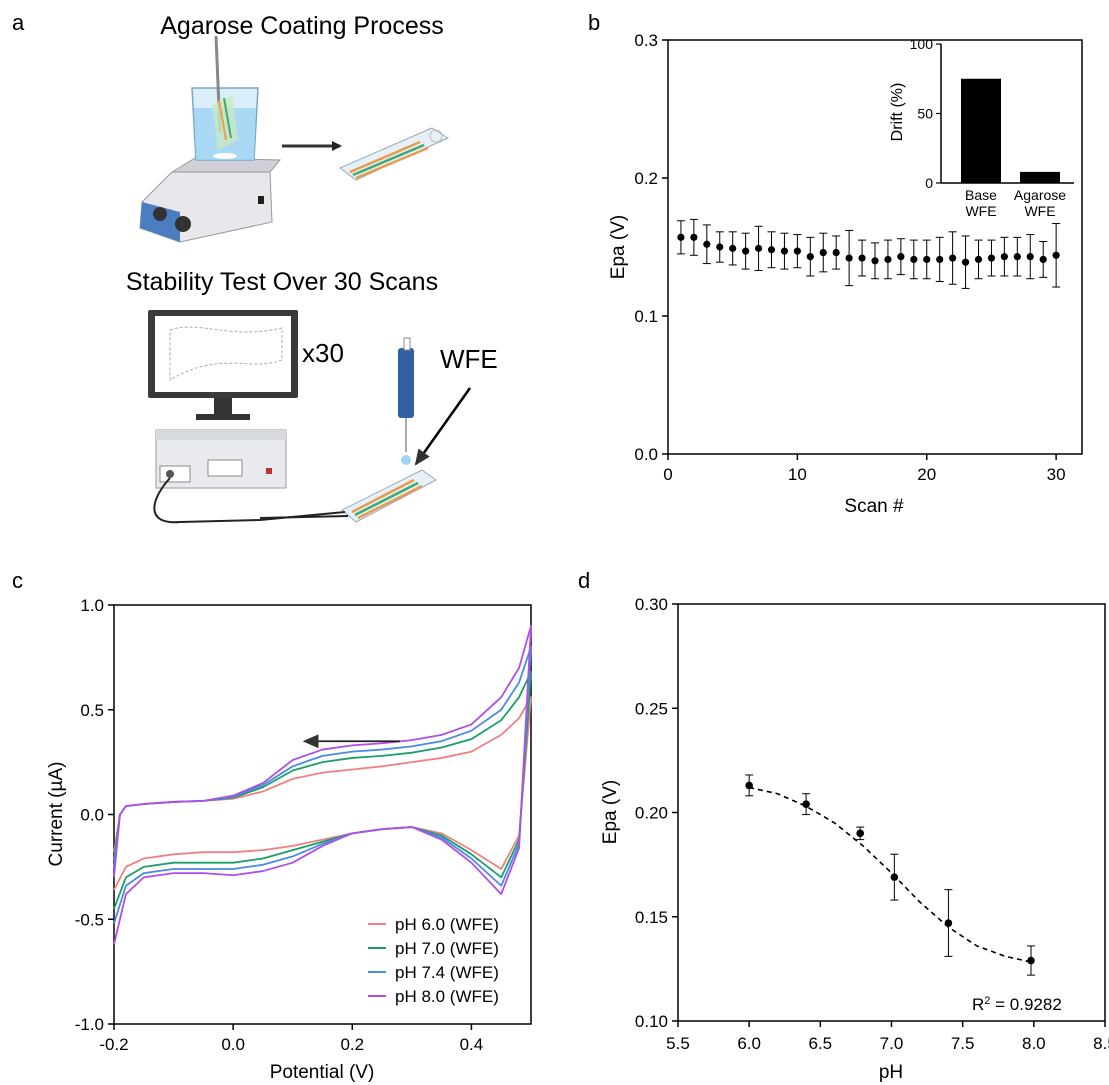  What do you see at coordinates (926, 474) in the screenshot?
I see `x-tick-label: 20` at bounding box center [926, 474].